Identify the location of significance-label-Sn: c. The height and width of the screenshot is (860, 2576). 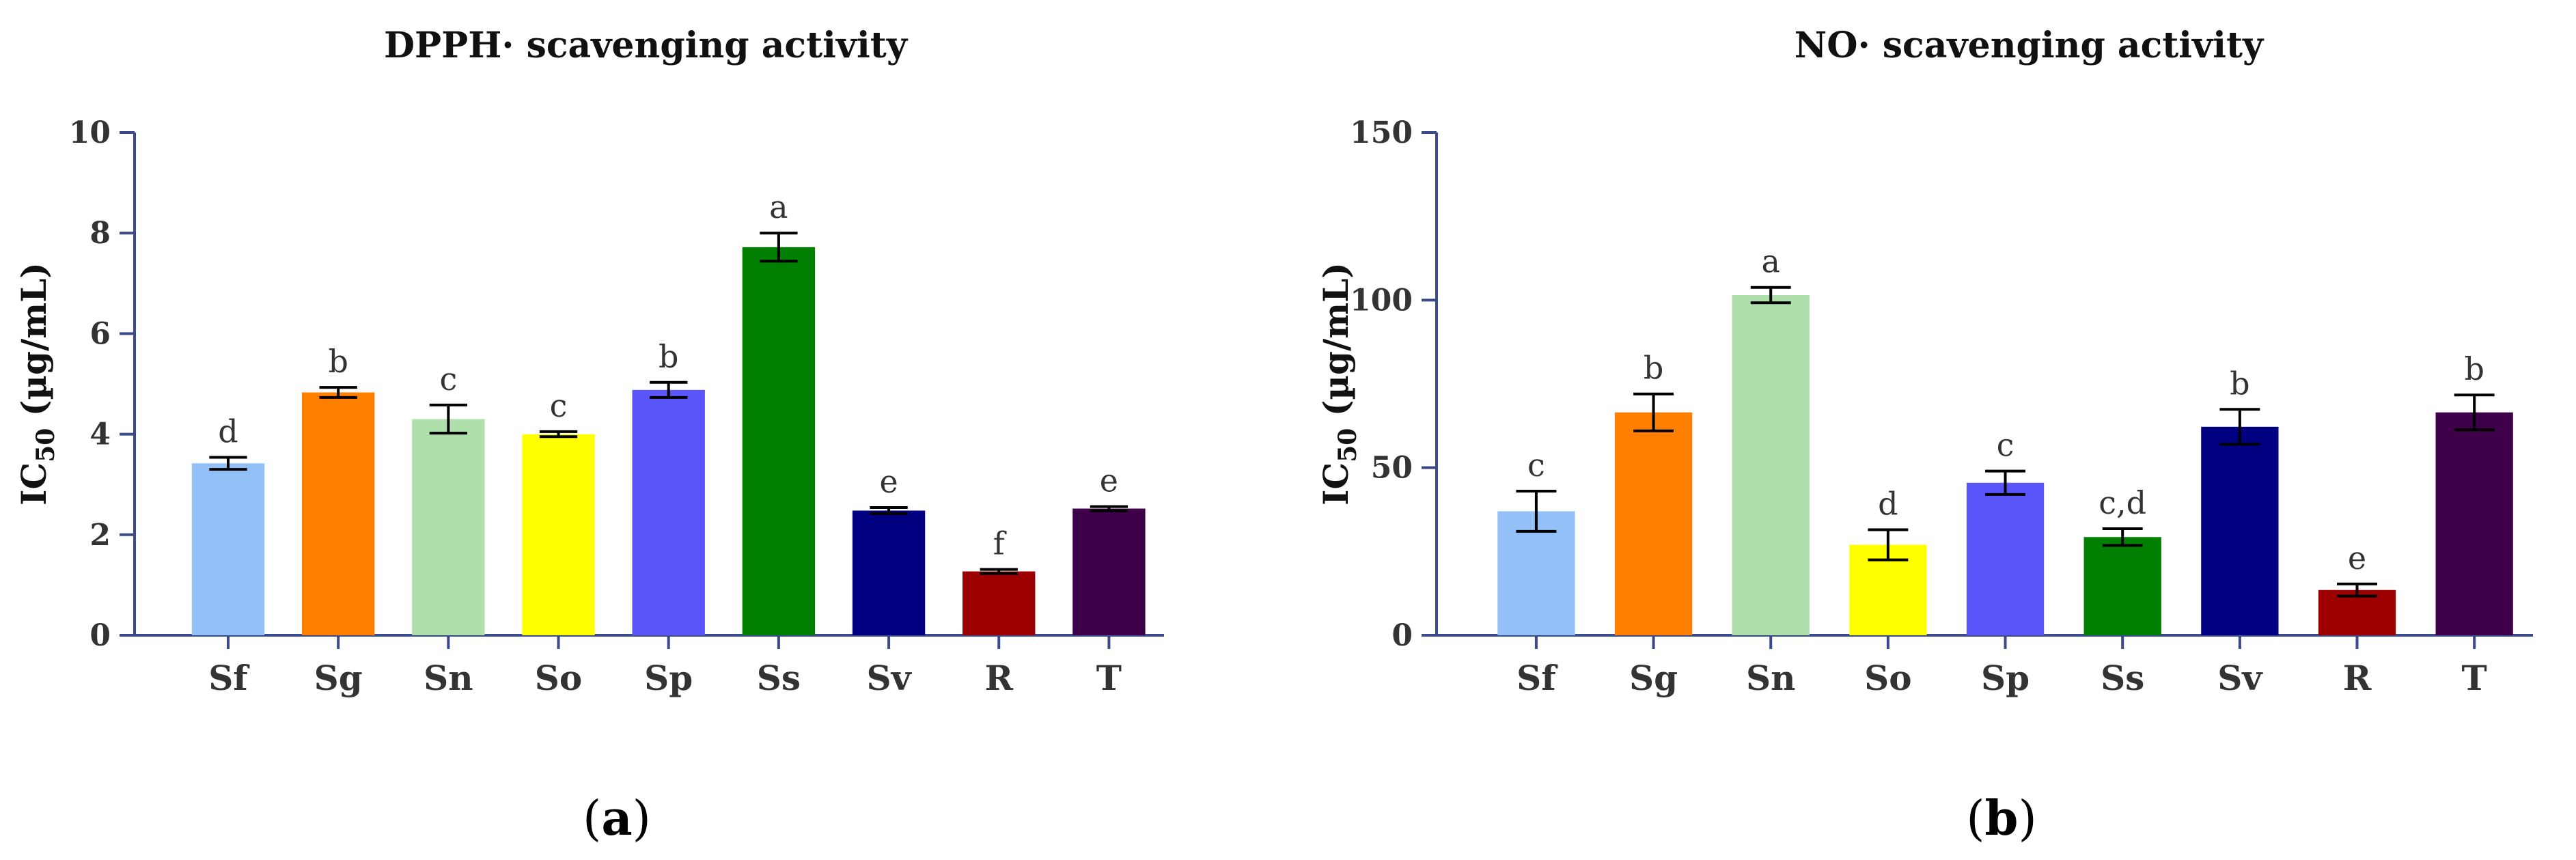
(448, 379).